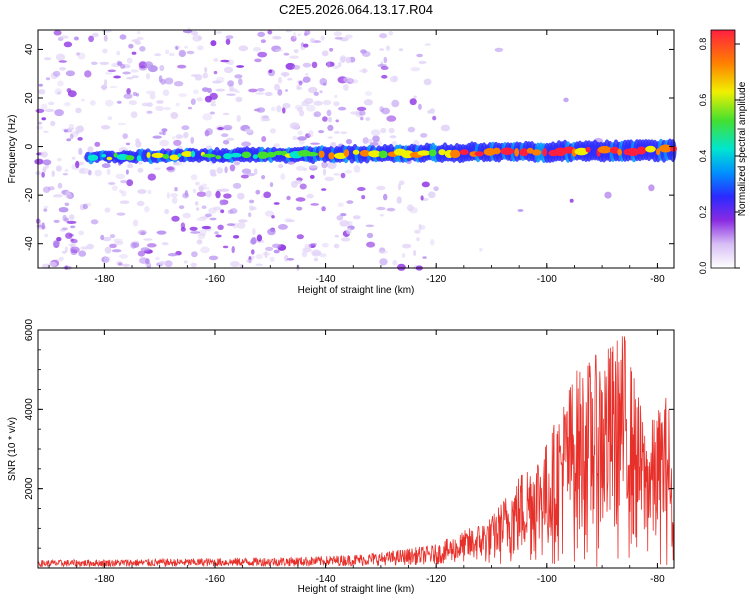  I want to click on snr-x-tick-label: -120, so click(436, 579).